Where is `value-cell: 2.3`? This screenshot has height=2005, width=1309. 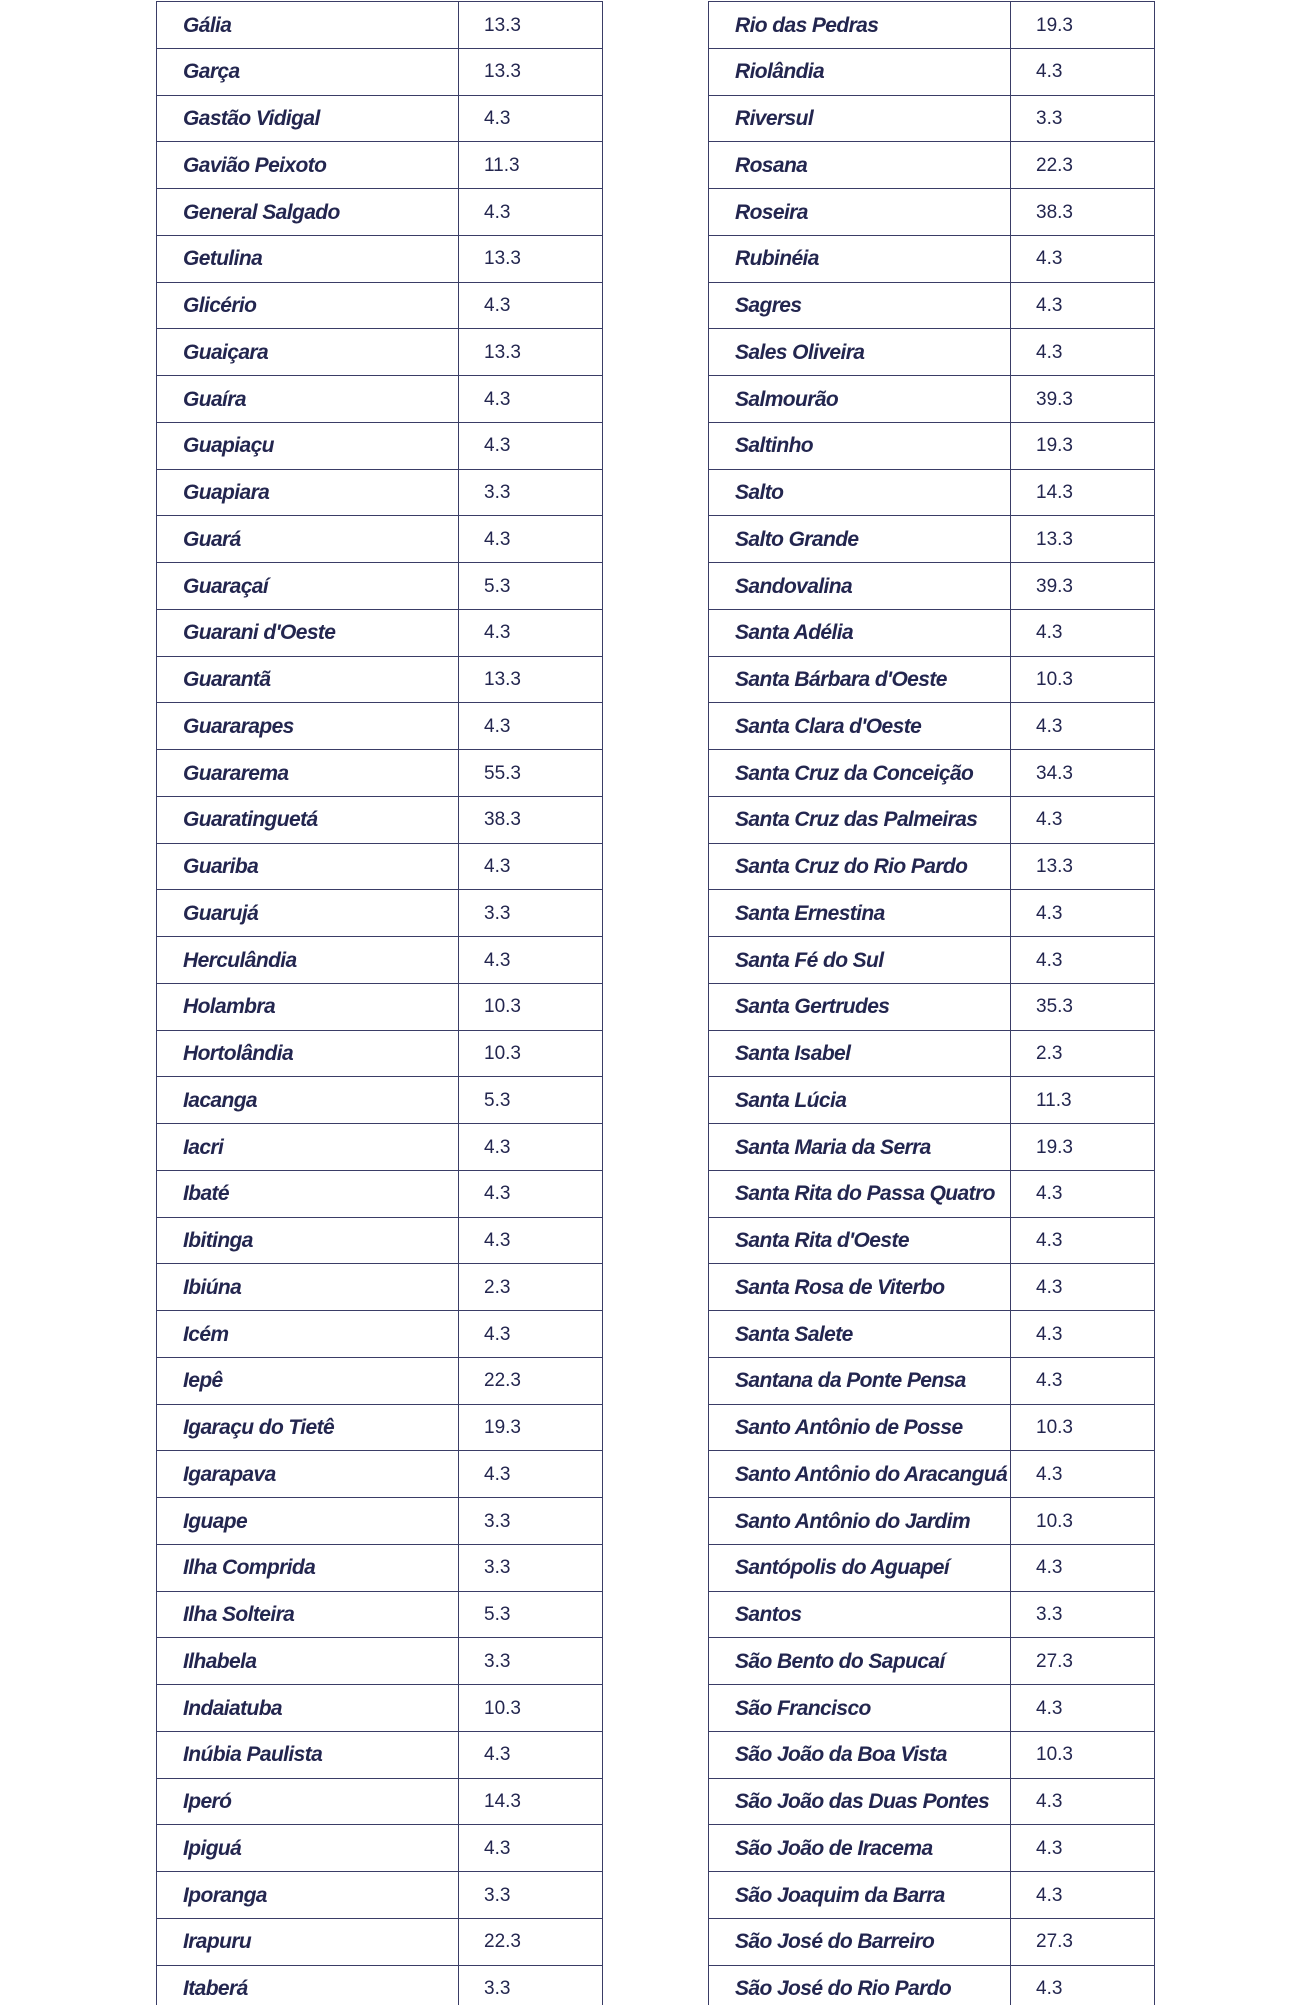 value-cell: 2.3 is located at coordinates (1049, 1054).